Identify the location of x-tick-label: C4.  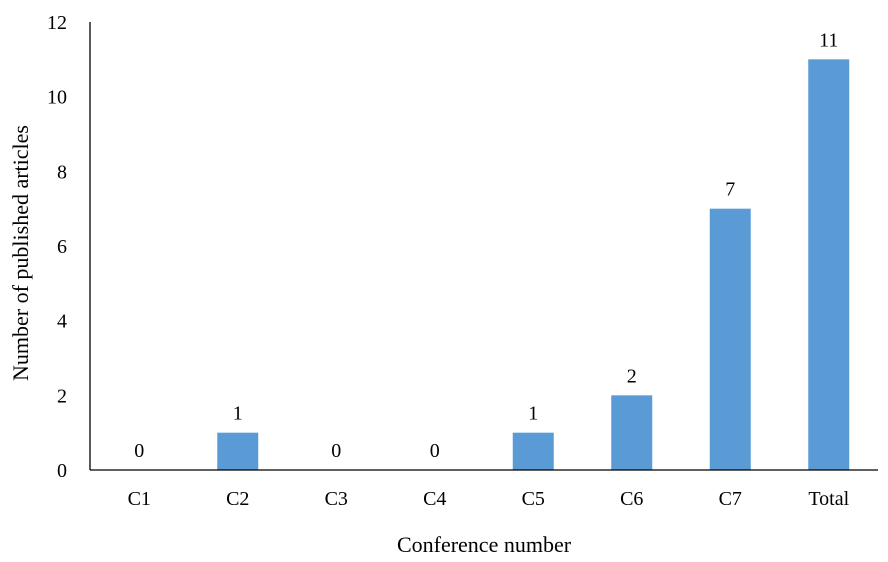
(434, 499).